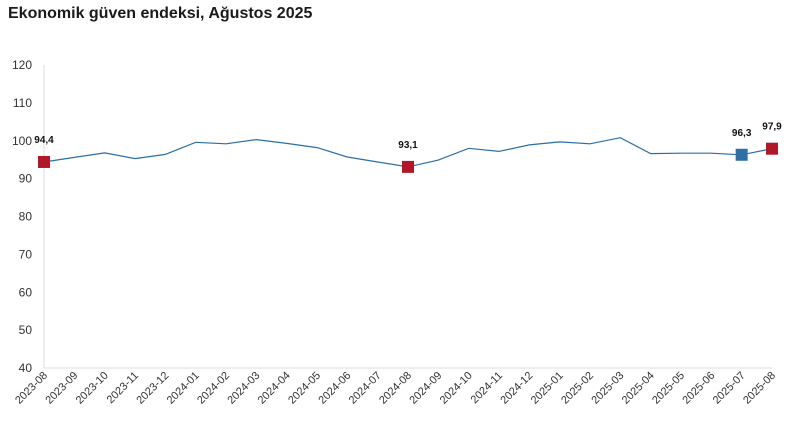 The width and height of the screenshot is (789, 426). Describe the element at coordinates (425, 388) in the screenshot. I see `x-tick-label: 2024-09` at that location.